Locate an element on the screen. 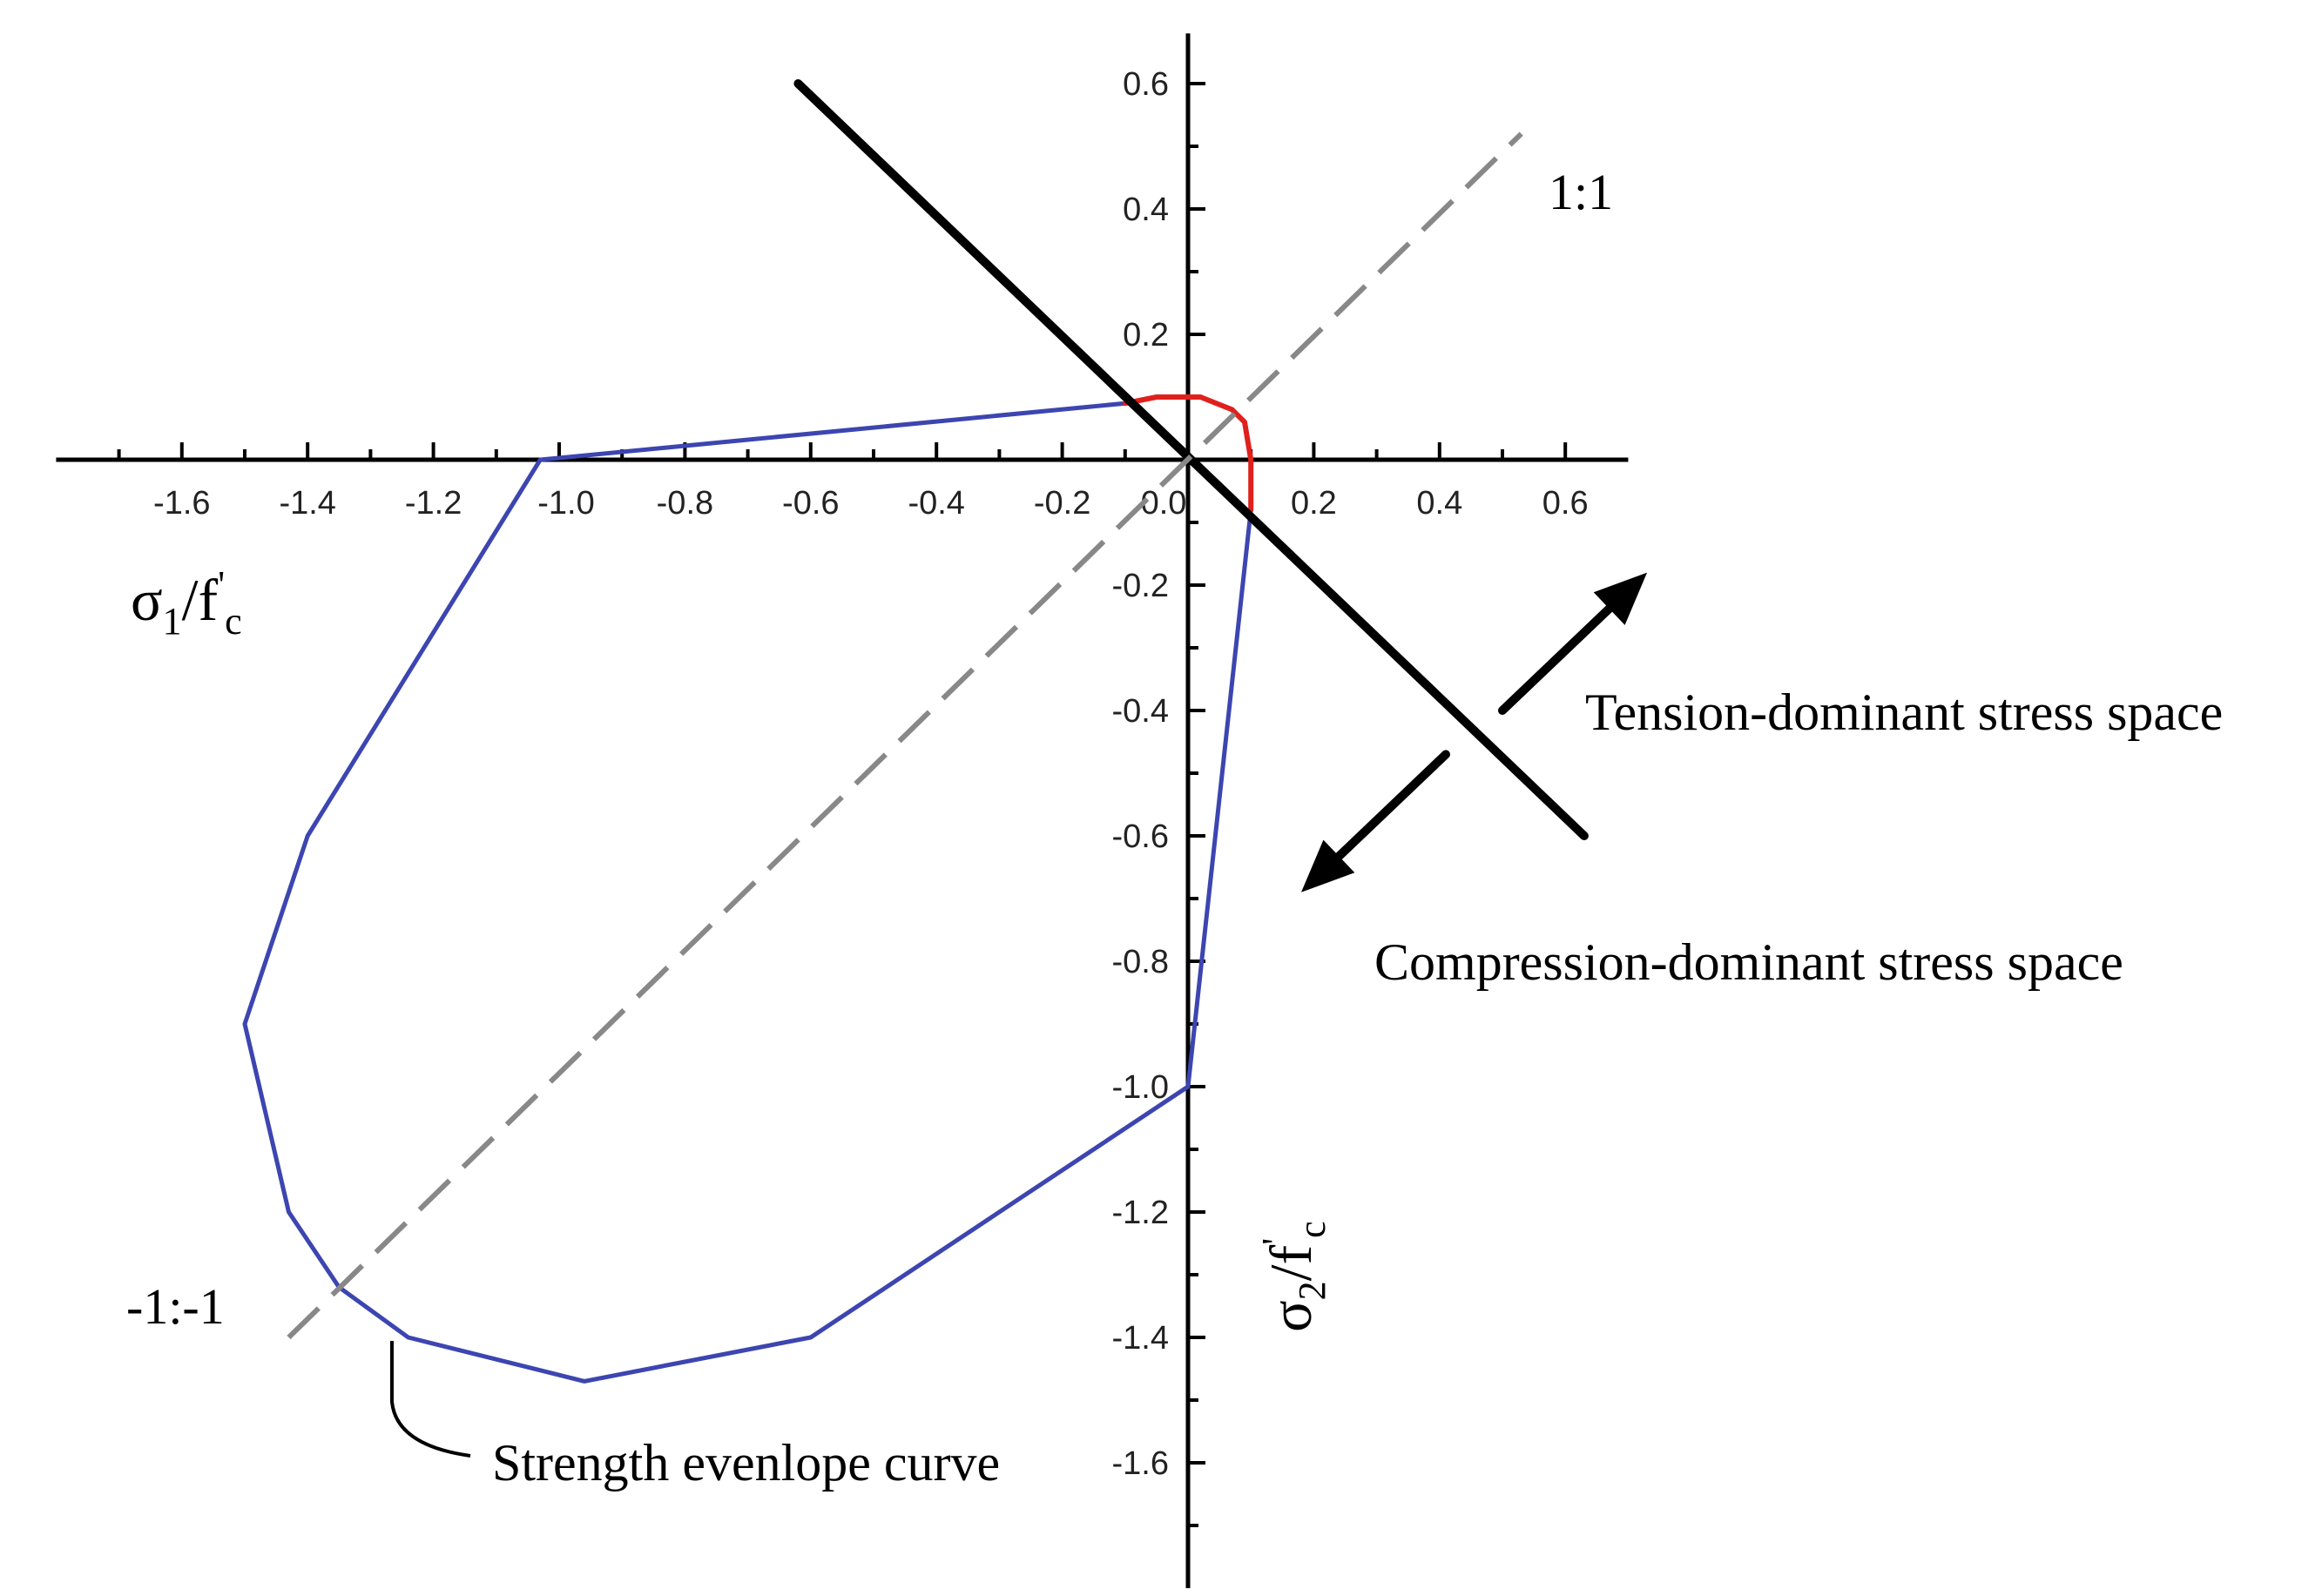 This screenshot has width=2322, height=1596. y-tick-label: -0.8 is located at coordinates (1140, 962).